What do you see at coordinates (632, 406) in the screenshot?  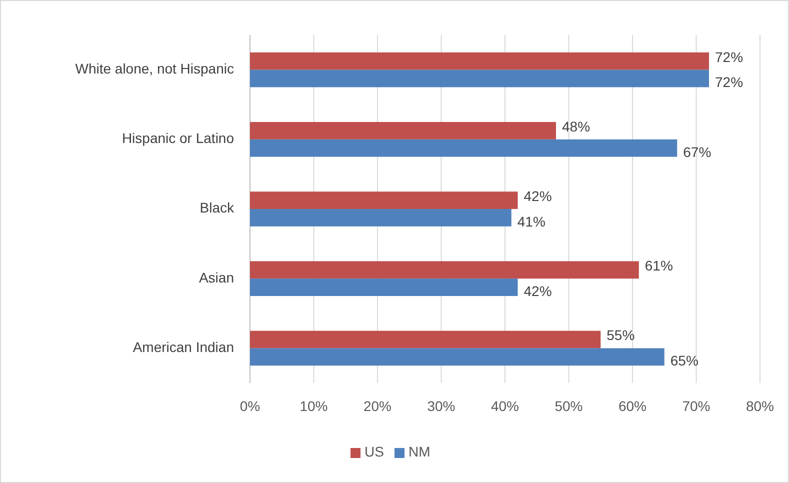 I see `x-tick-label: 60%` at bounding box center [632, 406].